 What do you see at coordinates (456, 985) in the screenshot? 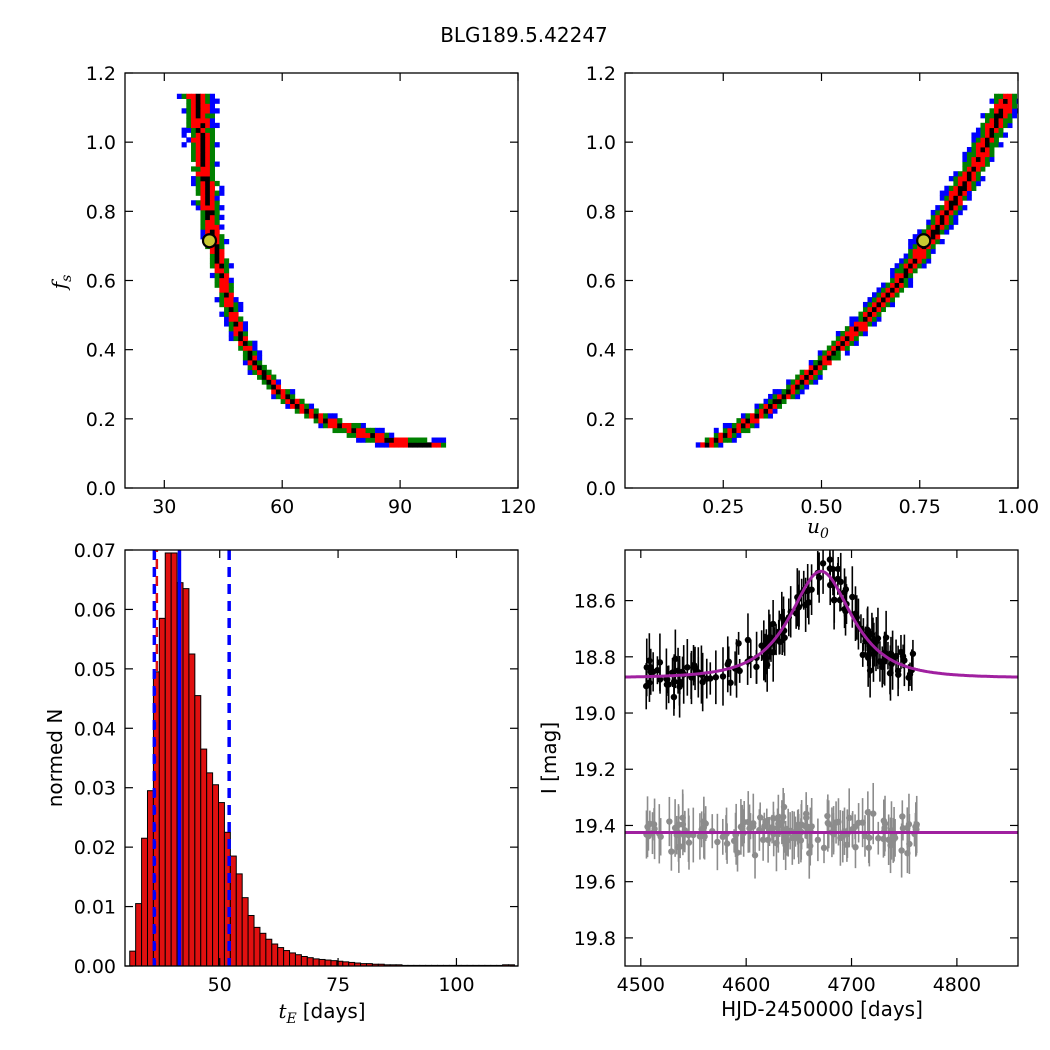
I see `p3-xtick-label-2: 100` at bounding box center [456, 985].